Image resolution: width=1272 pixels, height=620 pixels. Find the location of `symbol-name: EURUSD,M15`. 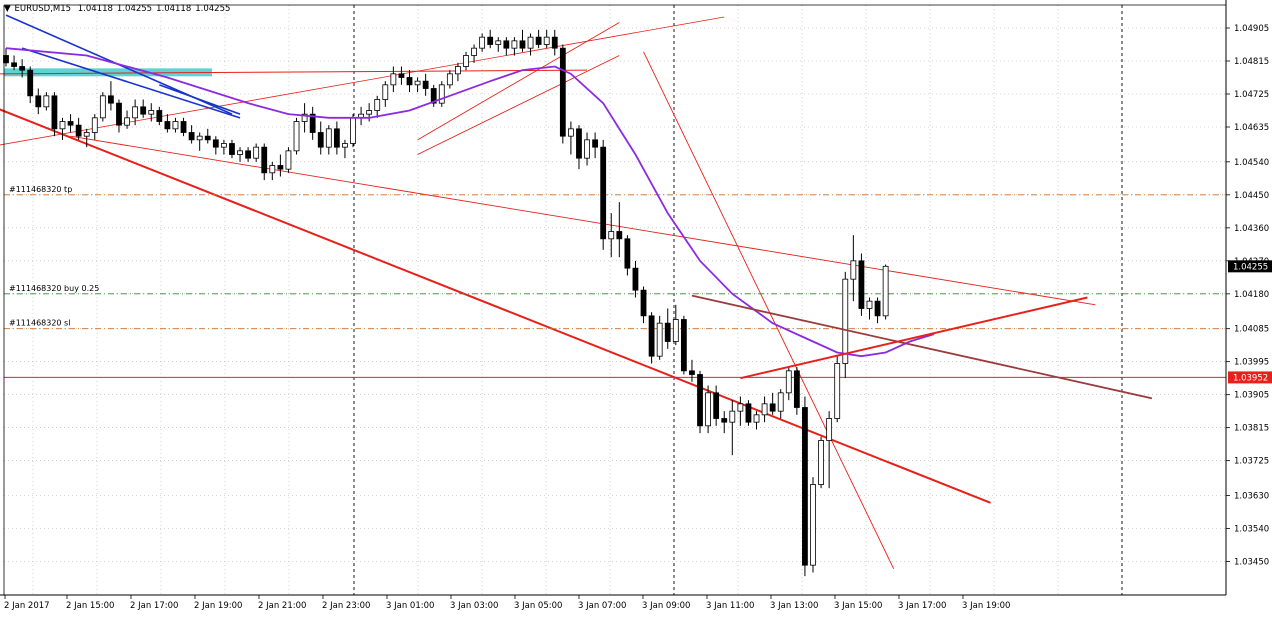

symbol-name: EURUSD,M15 is located at coordinates (43, 9).